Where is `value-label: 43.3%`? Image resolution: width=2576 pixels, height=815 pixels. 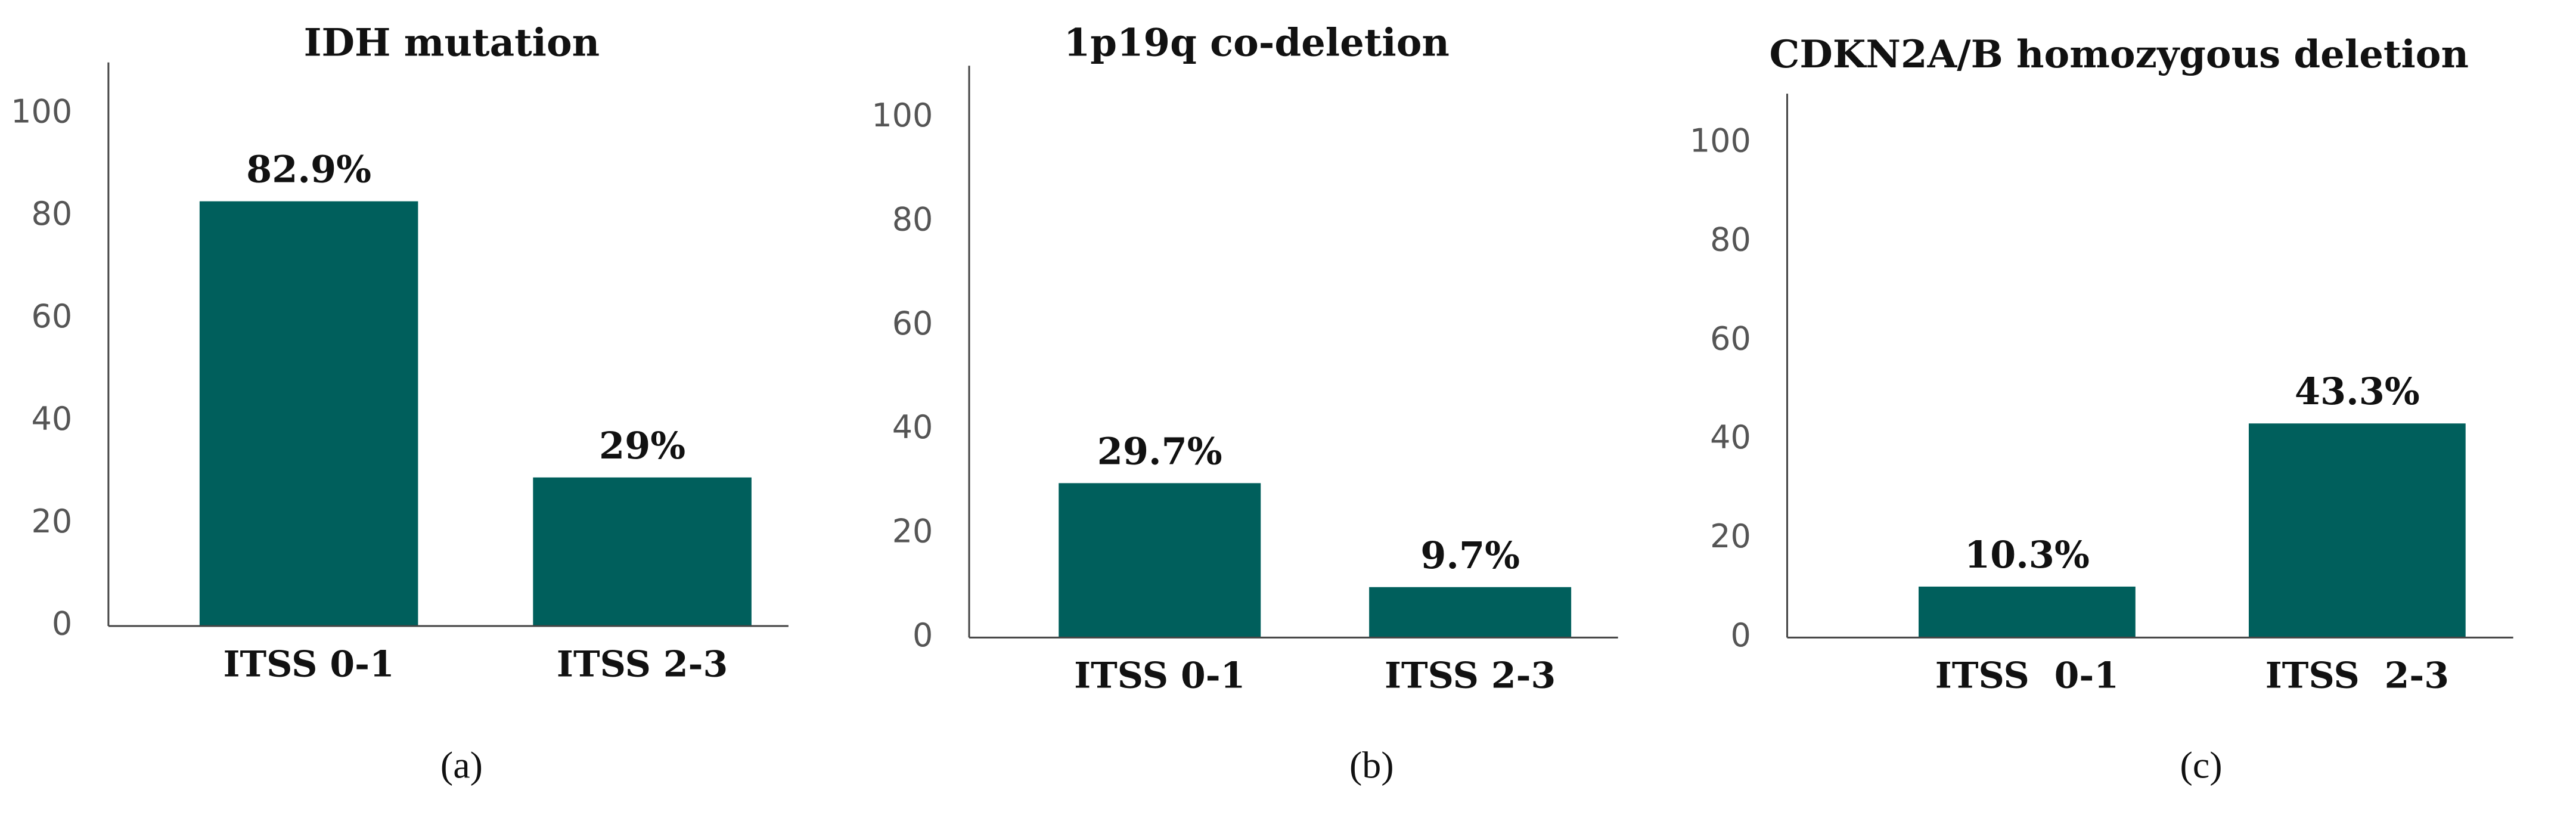
value-label: 43.3% is located at coordinates (2358, 391).